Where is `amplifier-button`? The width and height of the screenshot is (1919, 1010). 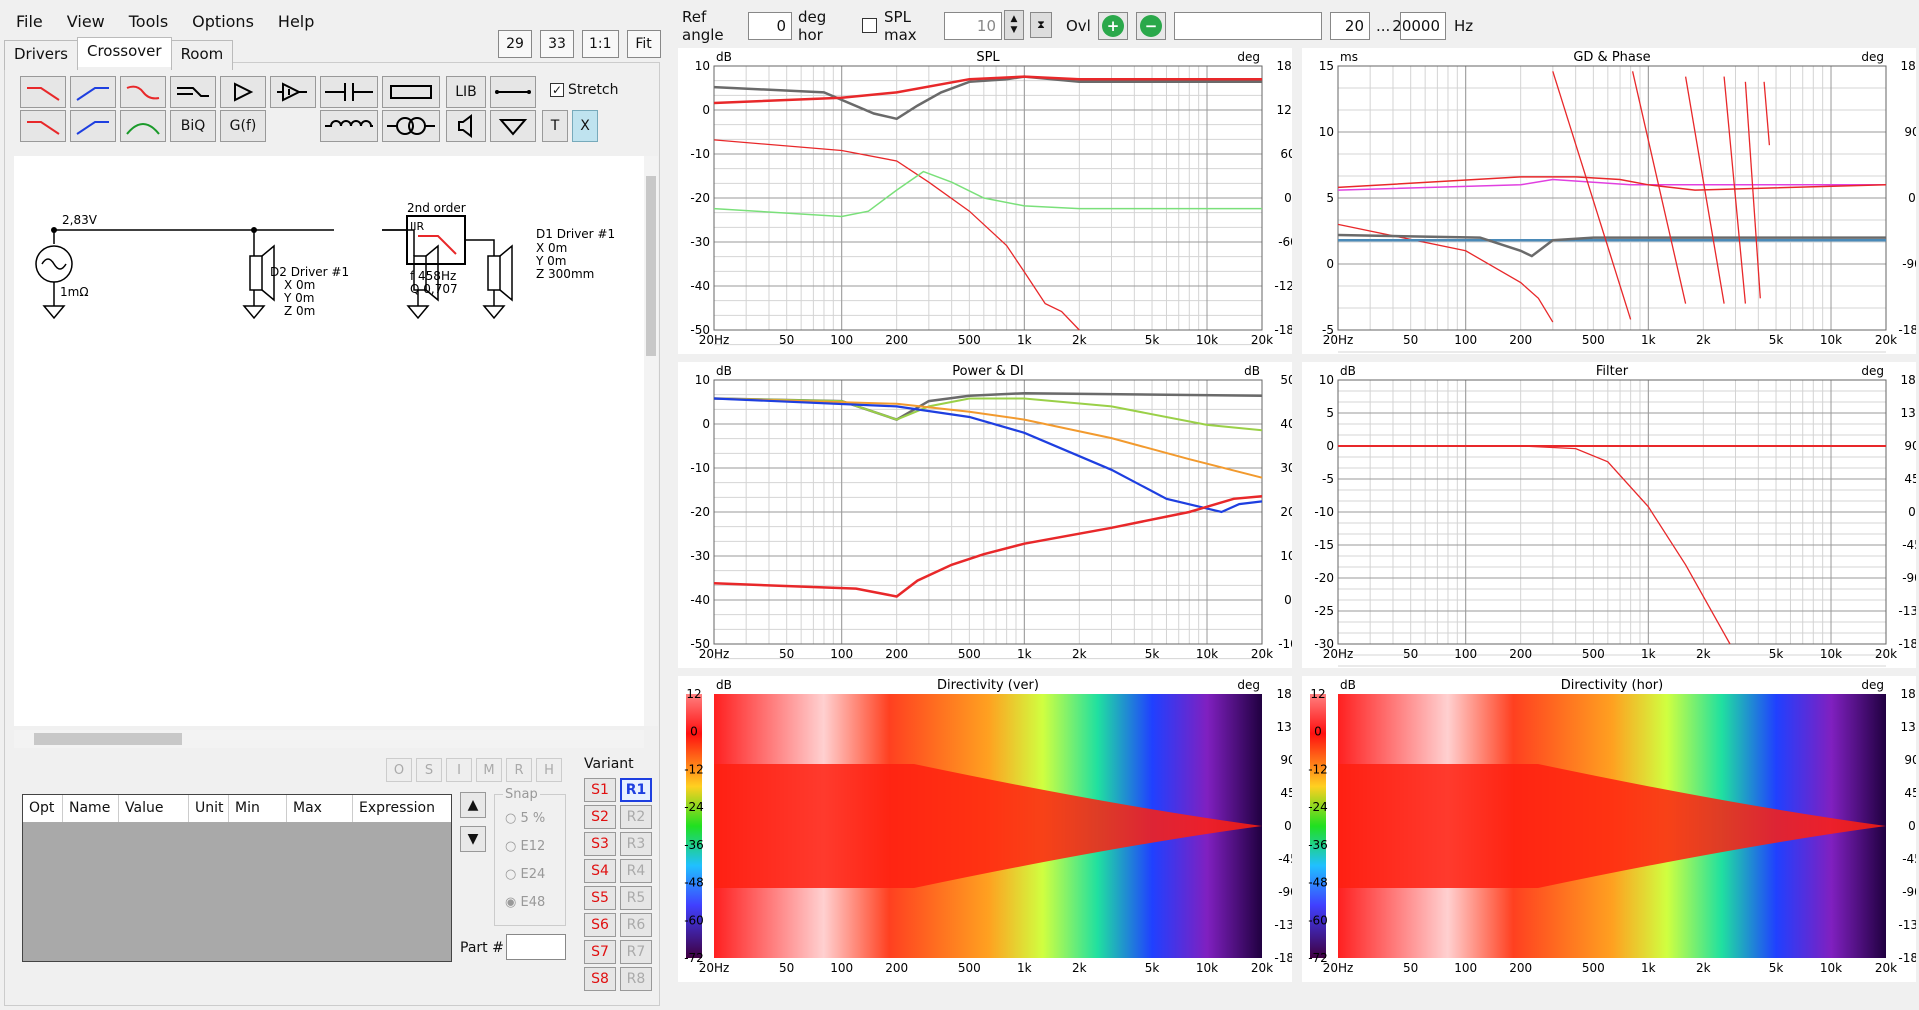
amplifier-button is located at coordinates (243, 92).